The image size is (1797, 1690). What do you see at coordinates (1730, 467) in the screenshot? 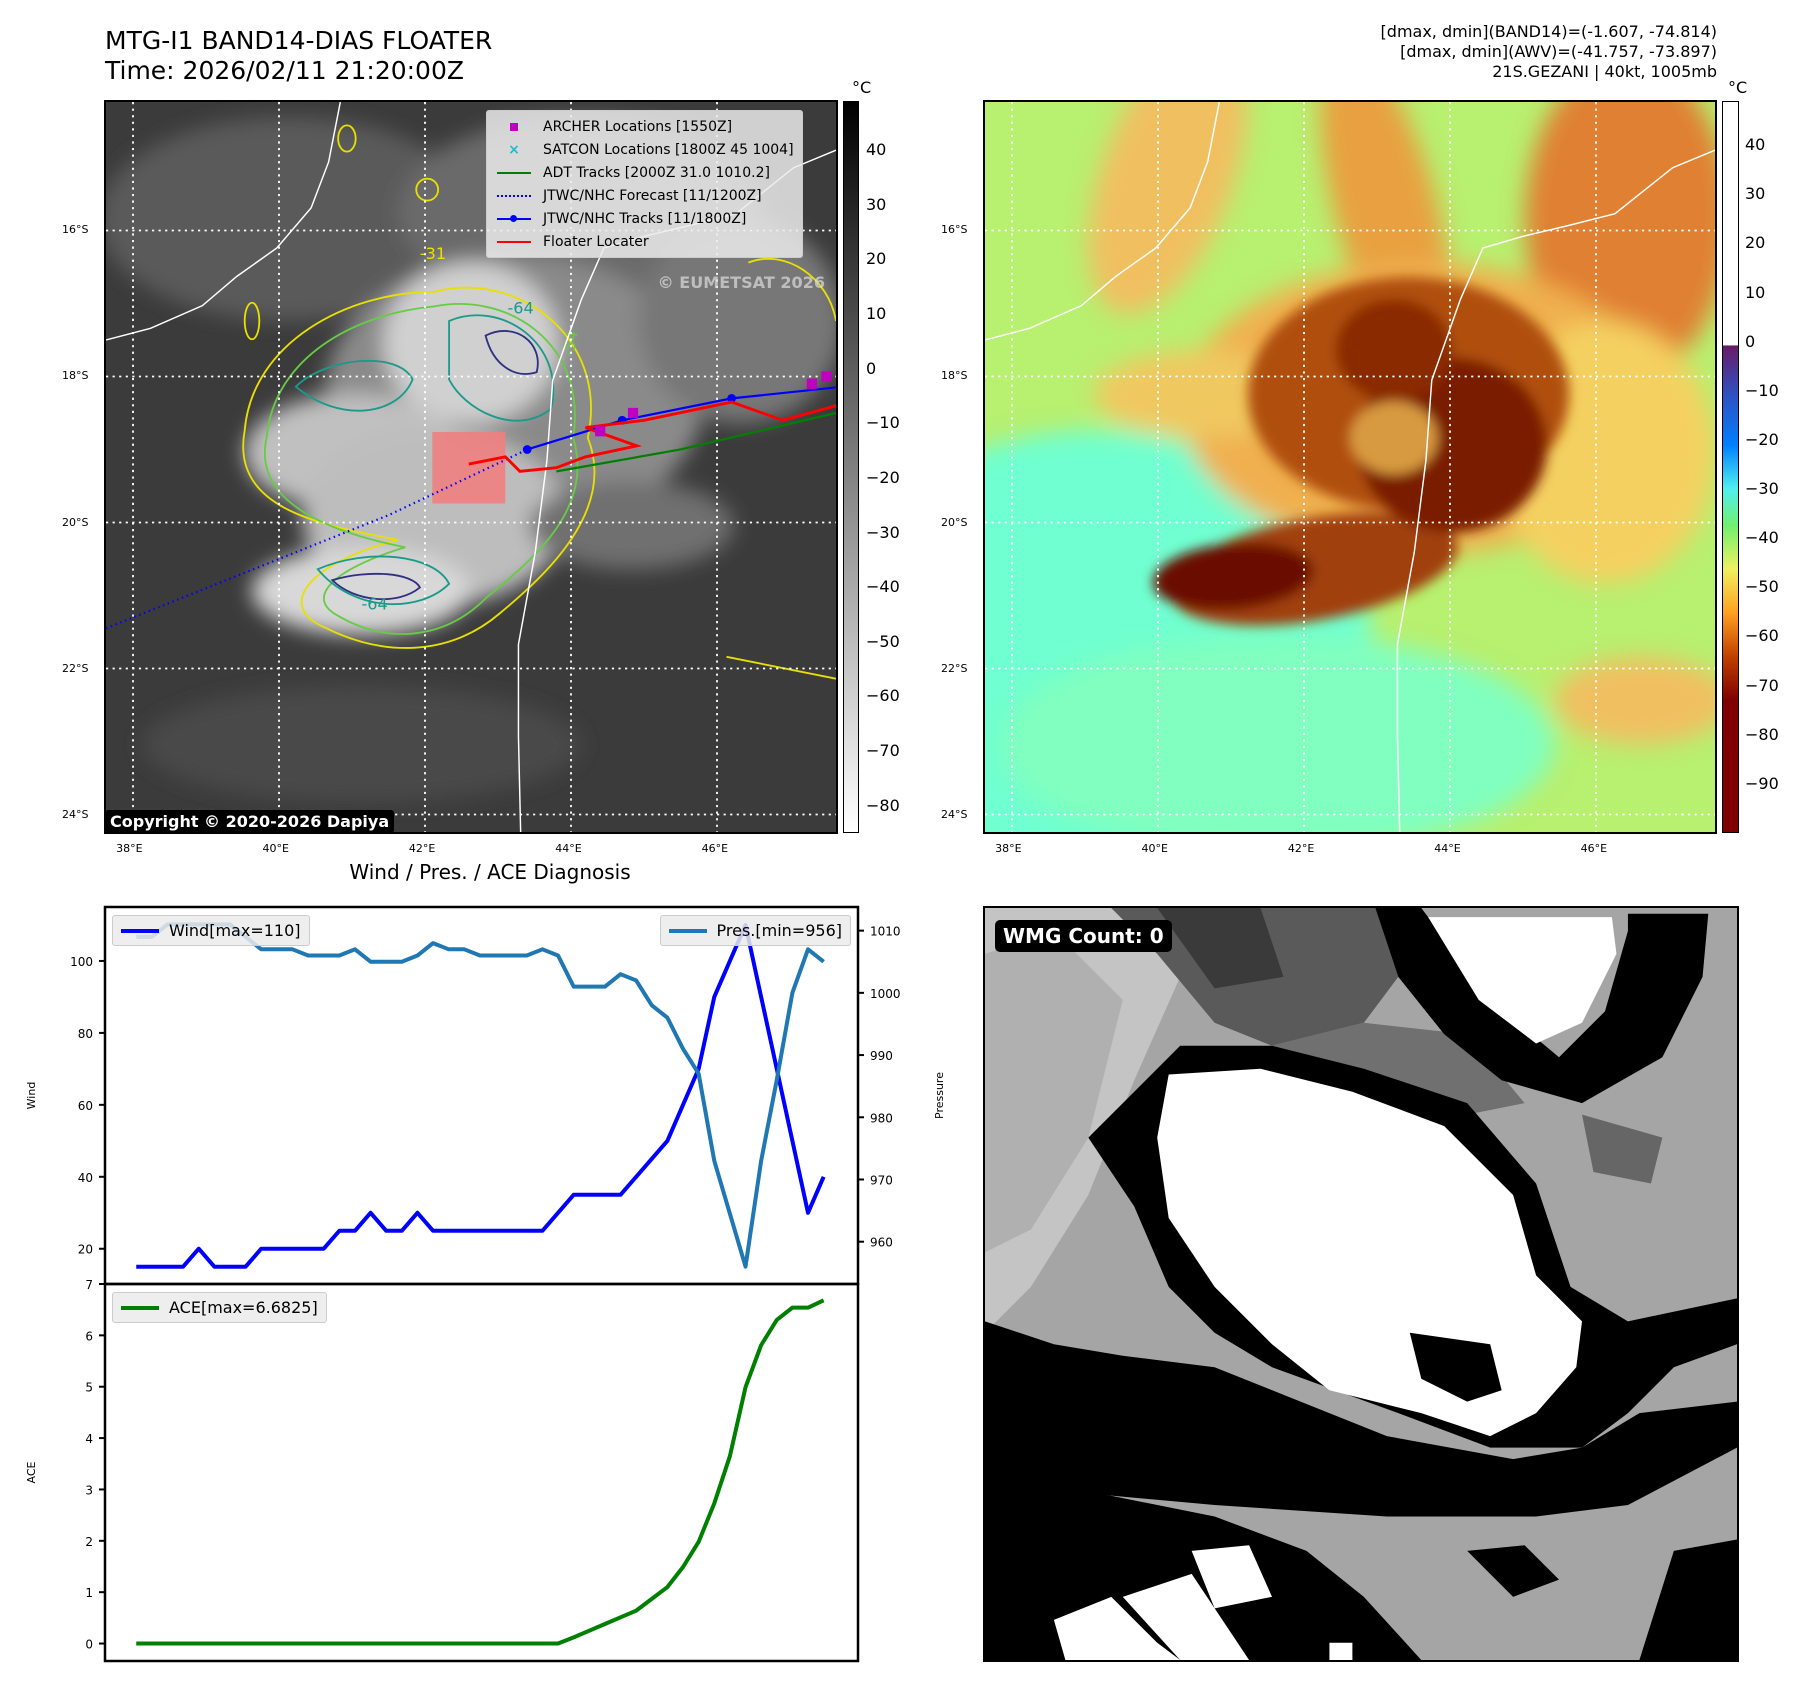
I see `awv-colorbar` at bounding box center [1730, 467].